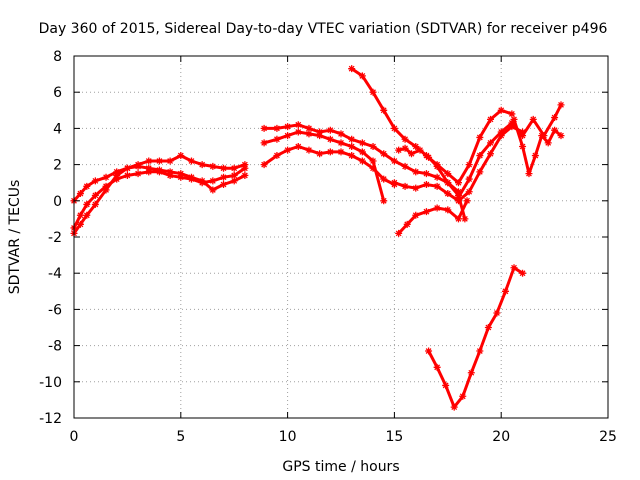  Describe the element at coordinates (57, 202) in the screenshot. I see `y-tick-label: 0` at that location.